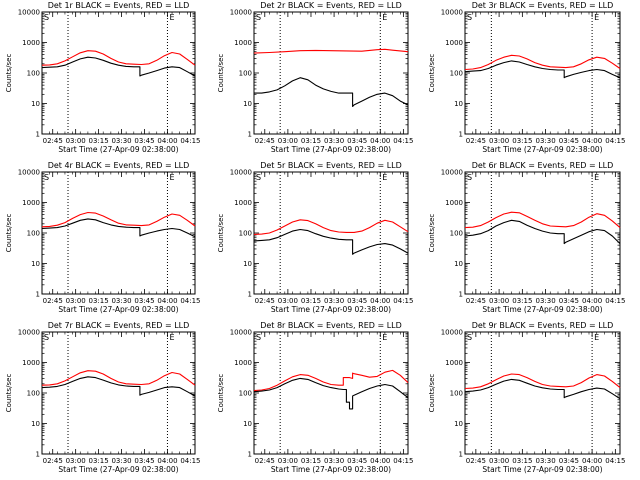 This screenshot has height=480, width=640. I want to click on chart-title: Det 7r BLACK = Events, RED = LLD, so click(119, 325).